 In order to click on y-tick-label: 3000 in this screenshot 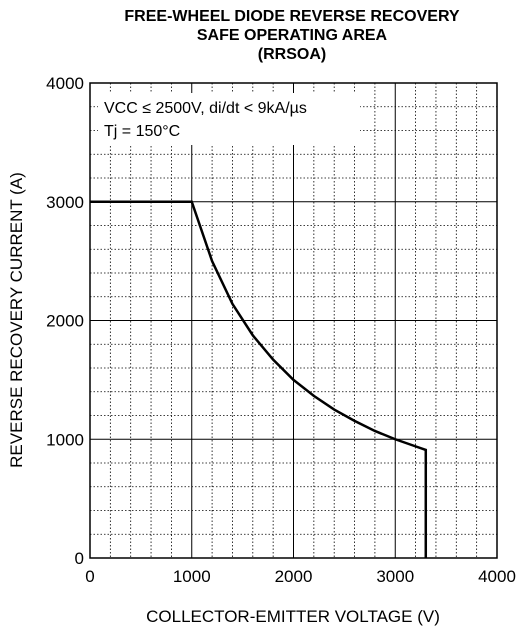, I will do `click(65, 202)`.